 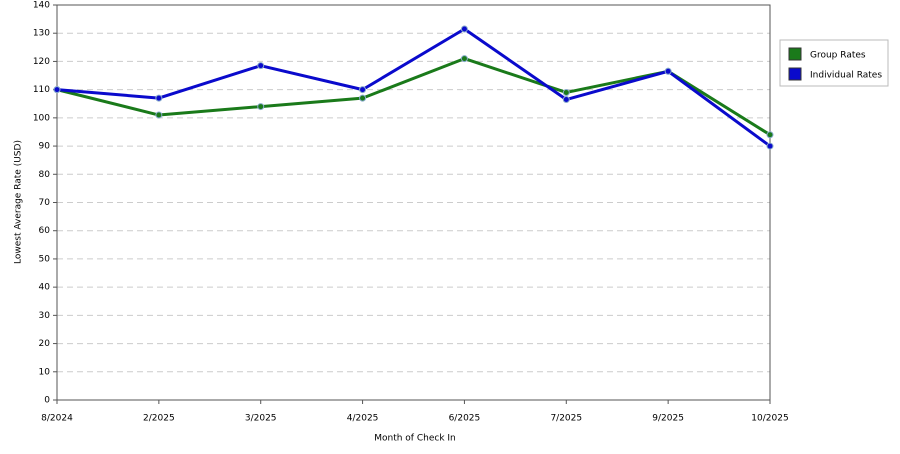 I want to click on x-tick-label: 8/2024, so click(x=57, y=419).